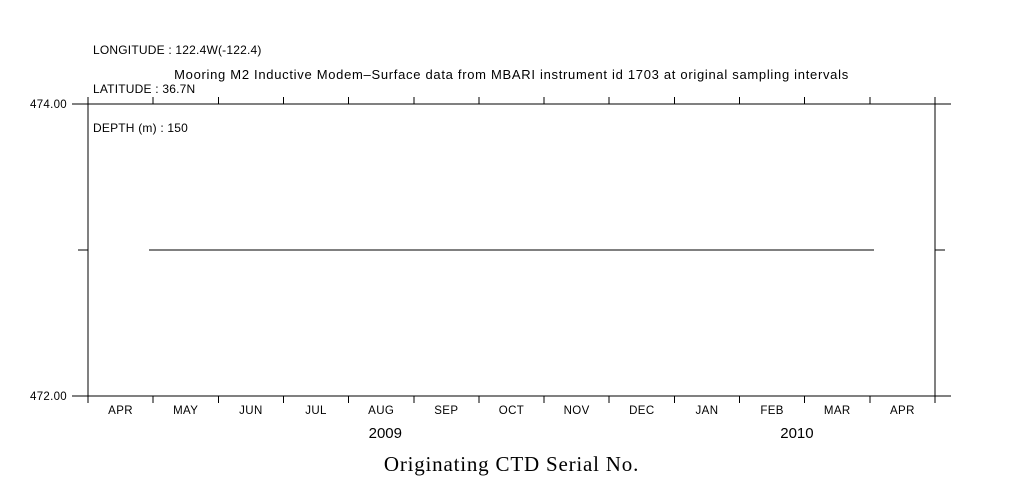 Image resolution: width=1009 pixels, height=504 pixels. I want to click on x-month-label: AUG, so click(381, 411).